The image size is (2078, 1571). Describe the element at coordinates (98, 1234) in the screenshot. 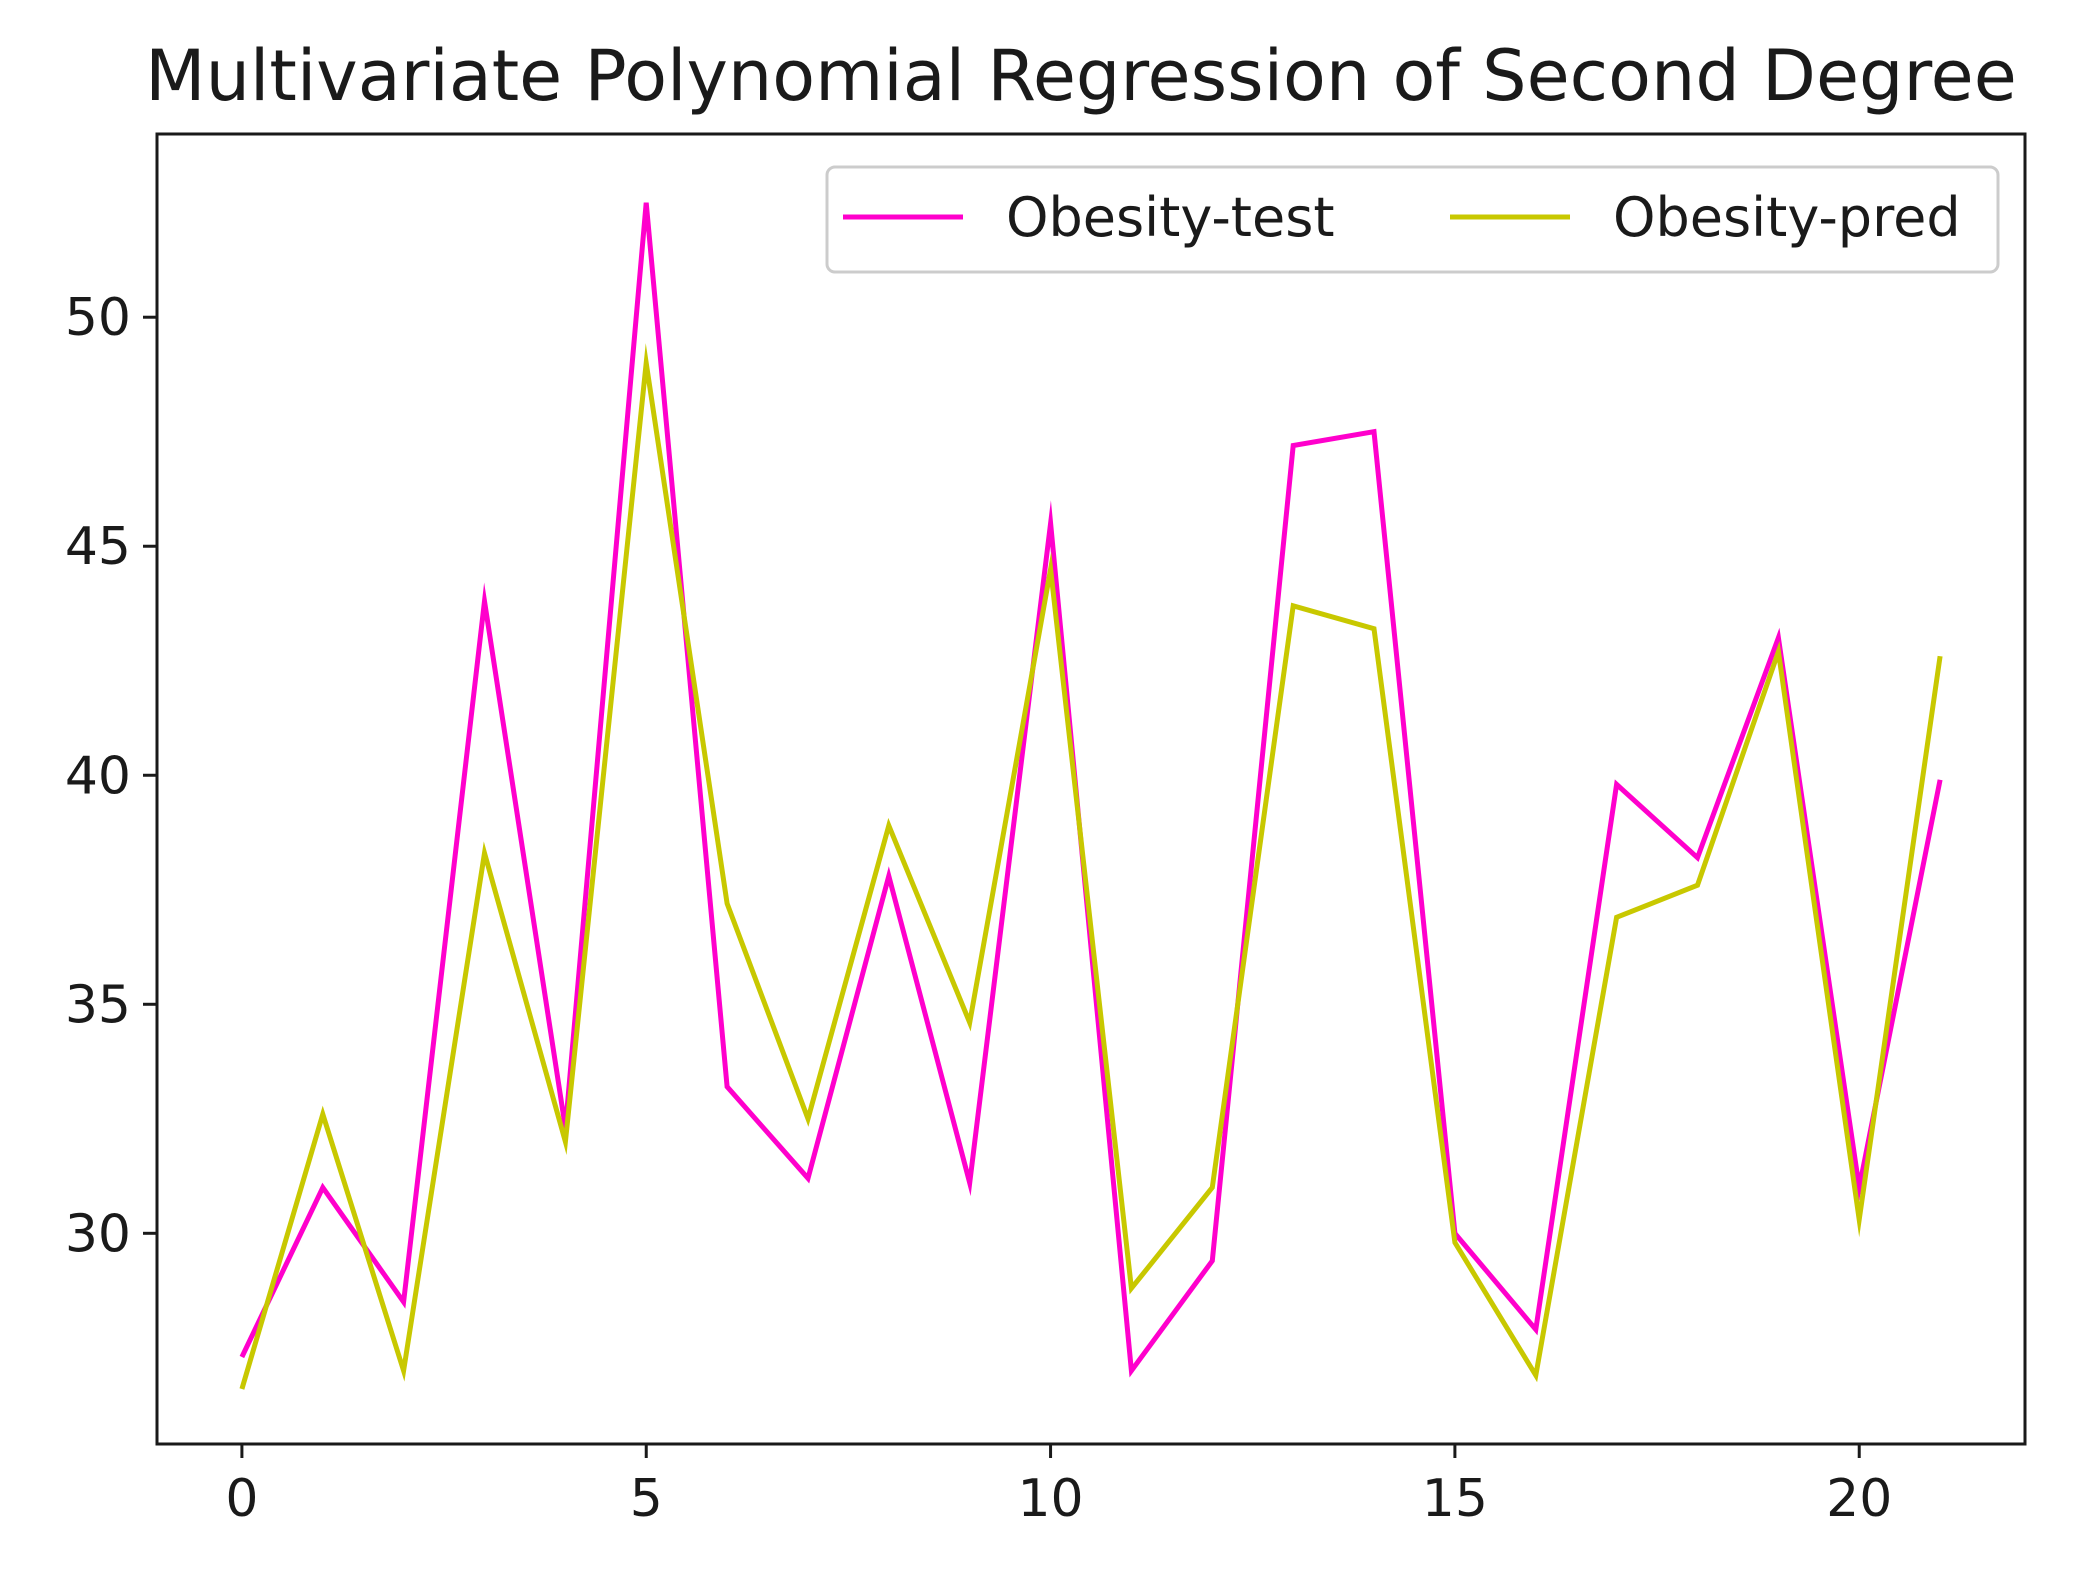

I see `y-tick-label: 30` at that location.